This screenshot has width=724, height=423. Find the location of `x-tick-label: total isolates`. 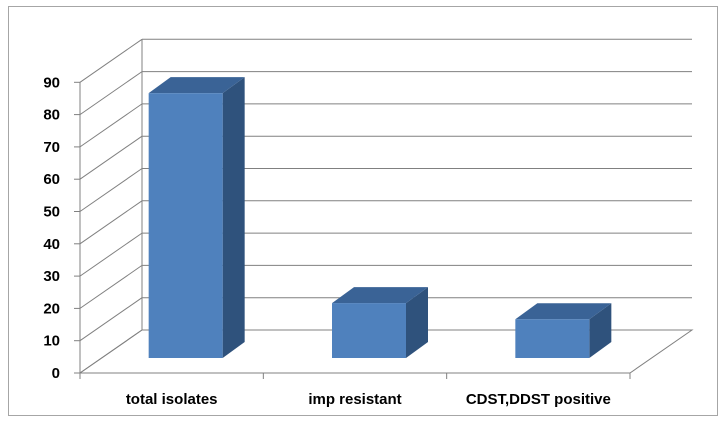

x-tick-label: total isolates is located at coordinates (172, 399).